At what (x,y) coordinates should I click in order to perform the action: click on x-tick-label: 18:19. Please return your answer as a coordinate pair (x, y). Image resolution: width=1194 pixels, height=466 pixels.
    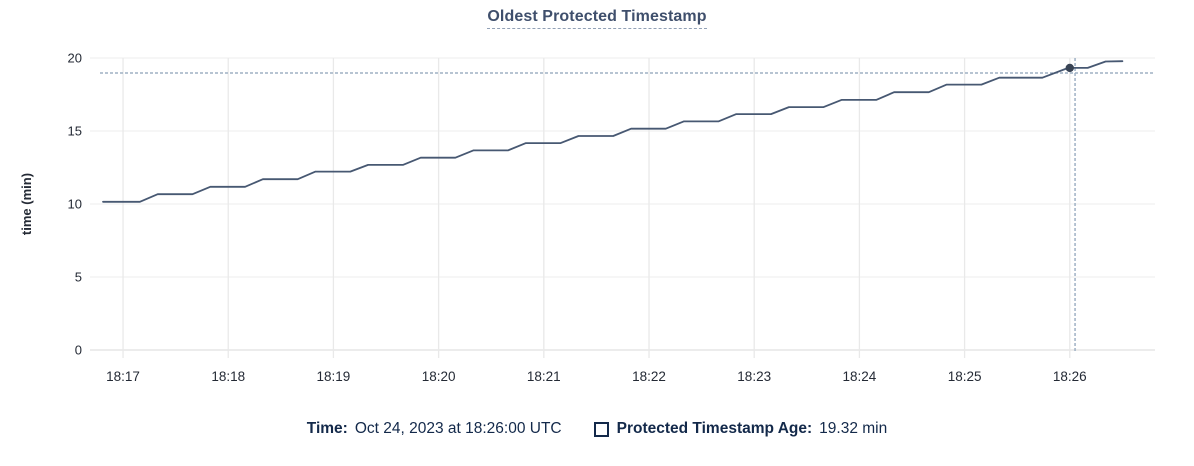
    Looking at the image, I should click on (334, 376).